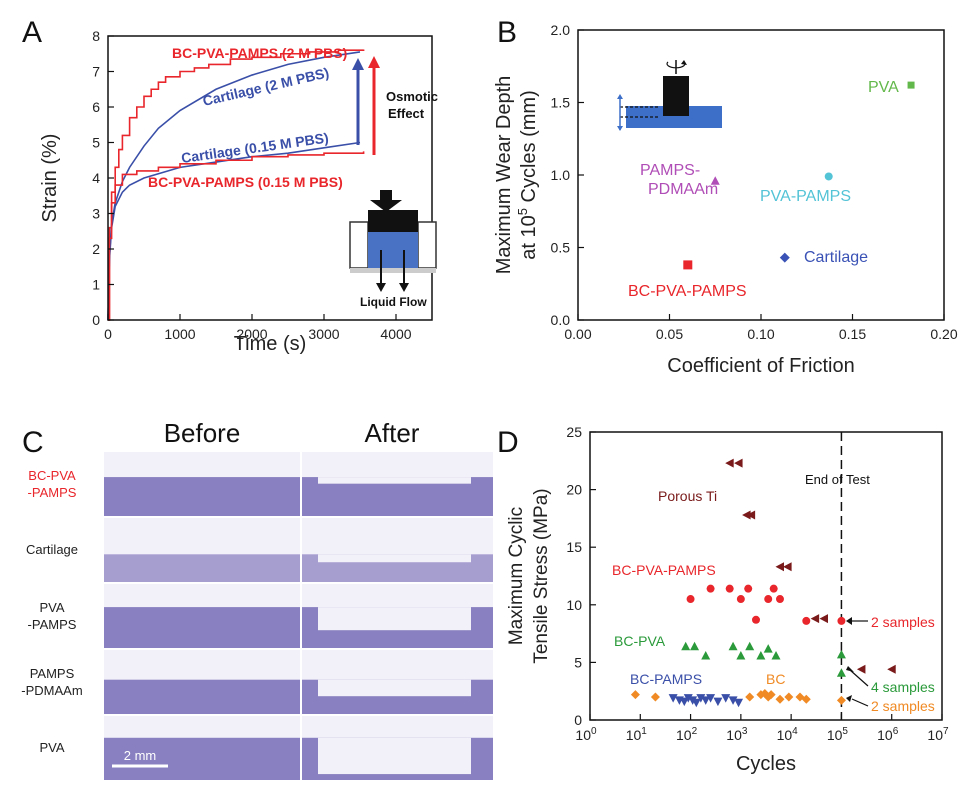 The image size is (977, 795). I want to click on panel-d-x-tick-label: 10⁵, so click(838, 734).